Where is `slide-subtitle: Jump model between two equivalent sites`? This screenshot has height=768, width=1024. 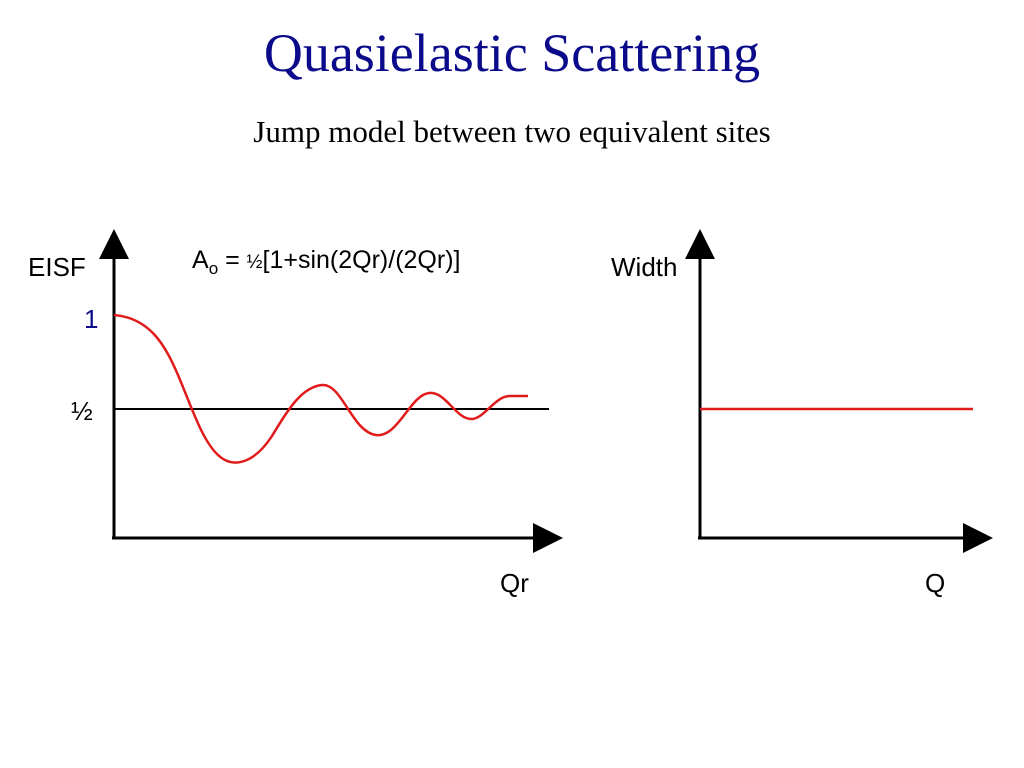
slide-subtitle: Jump model between two equivalent sites is located at coordinates (512, 131).